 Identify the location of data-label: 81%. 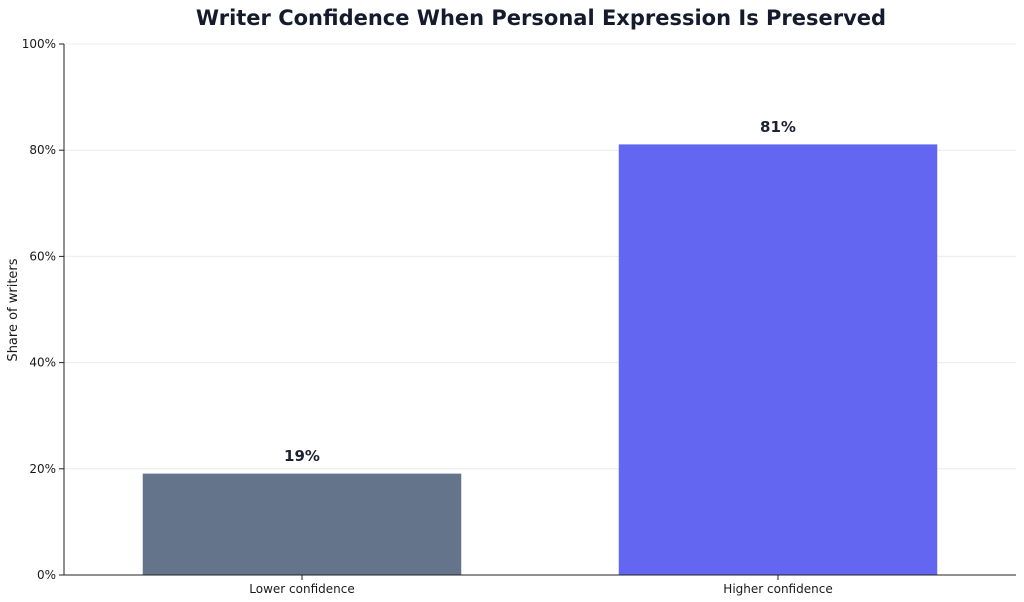
(778, 127).